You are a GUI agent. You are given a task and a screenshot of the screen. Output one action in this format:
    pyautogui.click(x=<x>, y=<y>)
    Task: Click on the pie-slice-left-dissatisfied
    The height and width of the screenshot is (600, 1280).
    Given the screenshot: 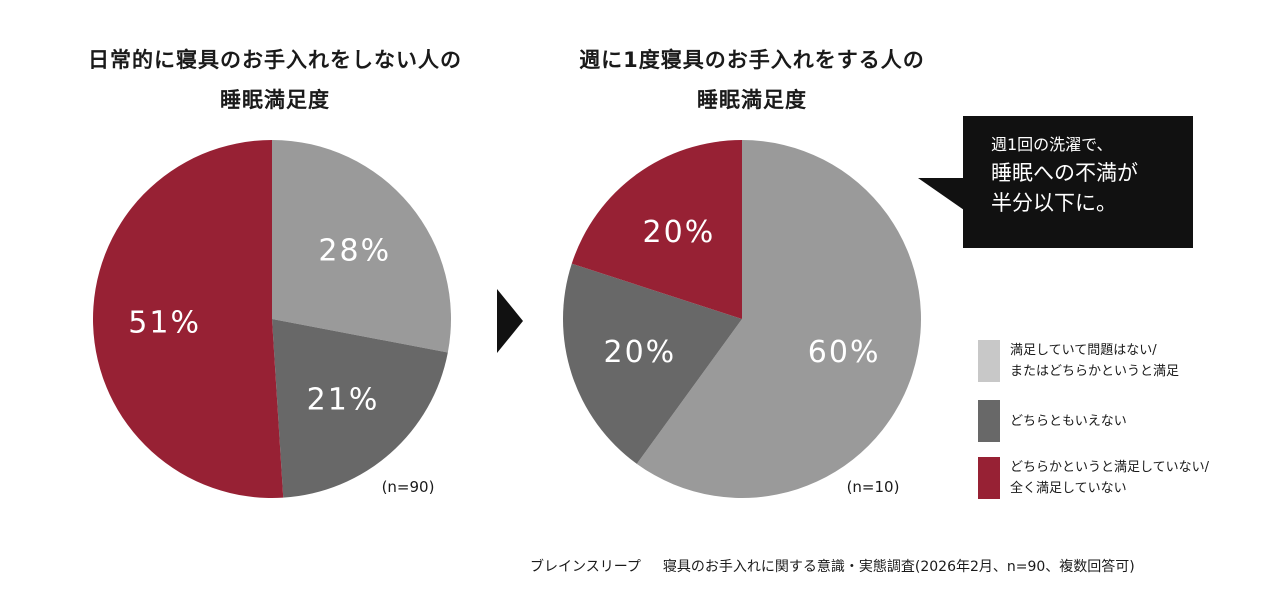 What is the action you would take?
    pyautogui.click(x=188, y=319)
    